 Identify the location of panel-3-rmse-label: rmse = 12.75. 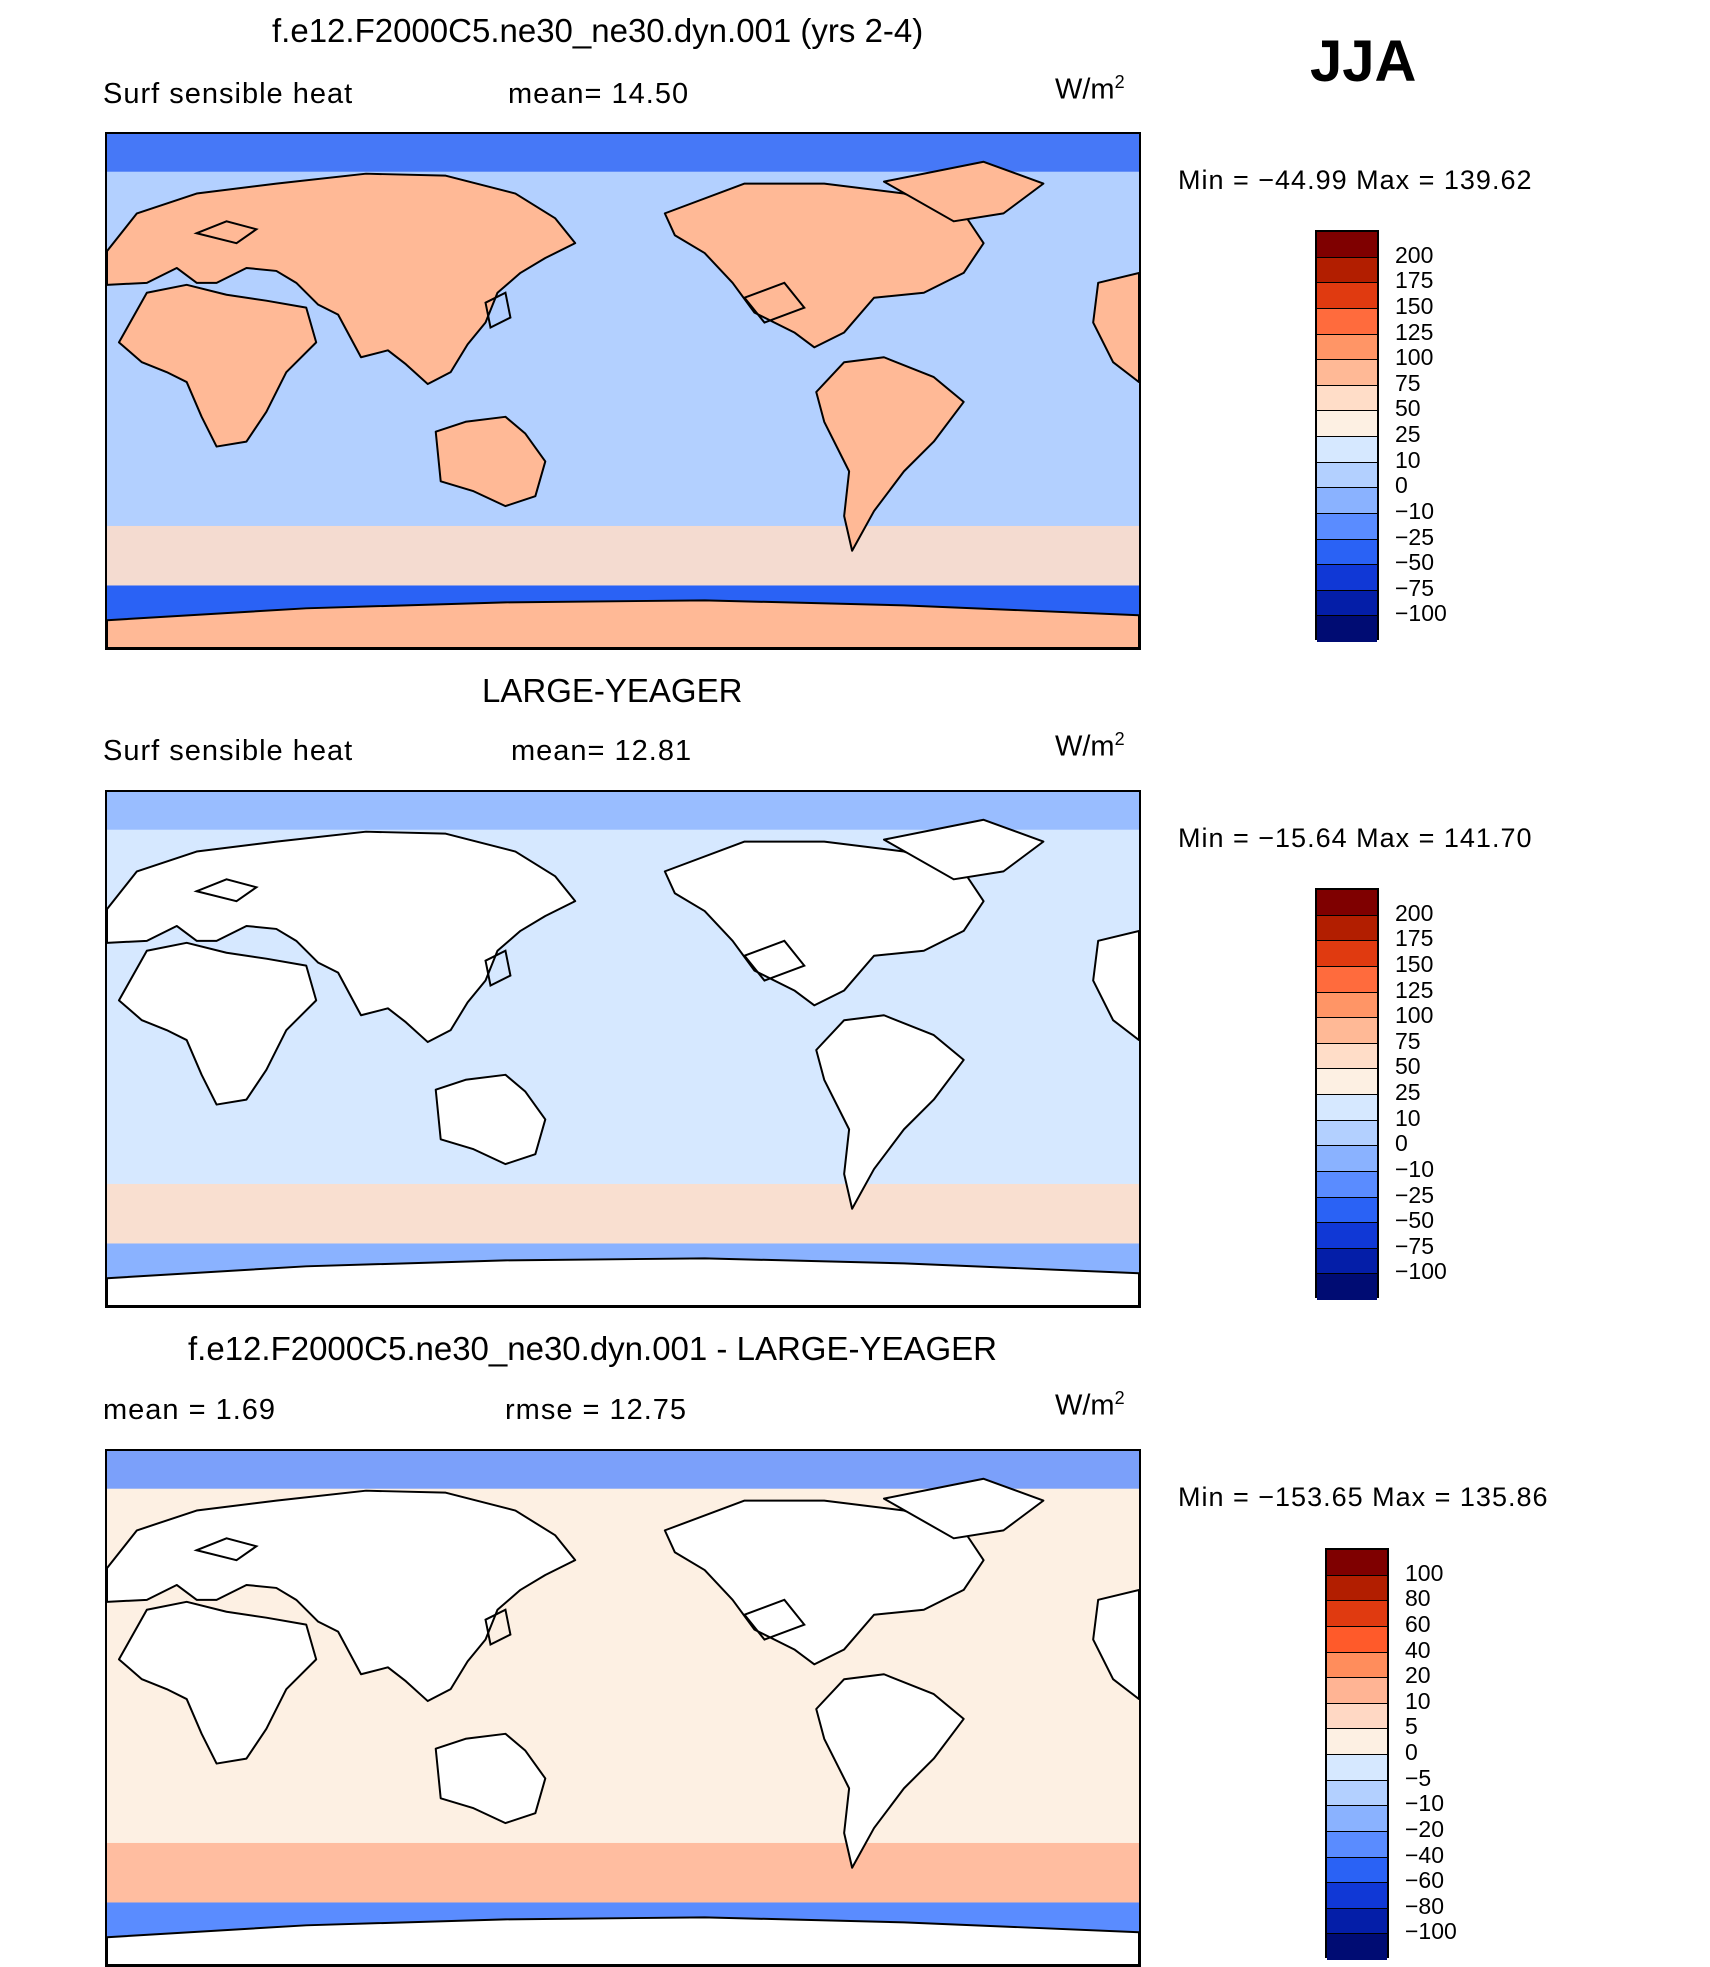
(596, 1410).